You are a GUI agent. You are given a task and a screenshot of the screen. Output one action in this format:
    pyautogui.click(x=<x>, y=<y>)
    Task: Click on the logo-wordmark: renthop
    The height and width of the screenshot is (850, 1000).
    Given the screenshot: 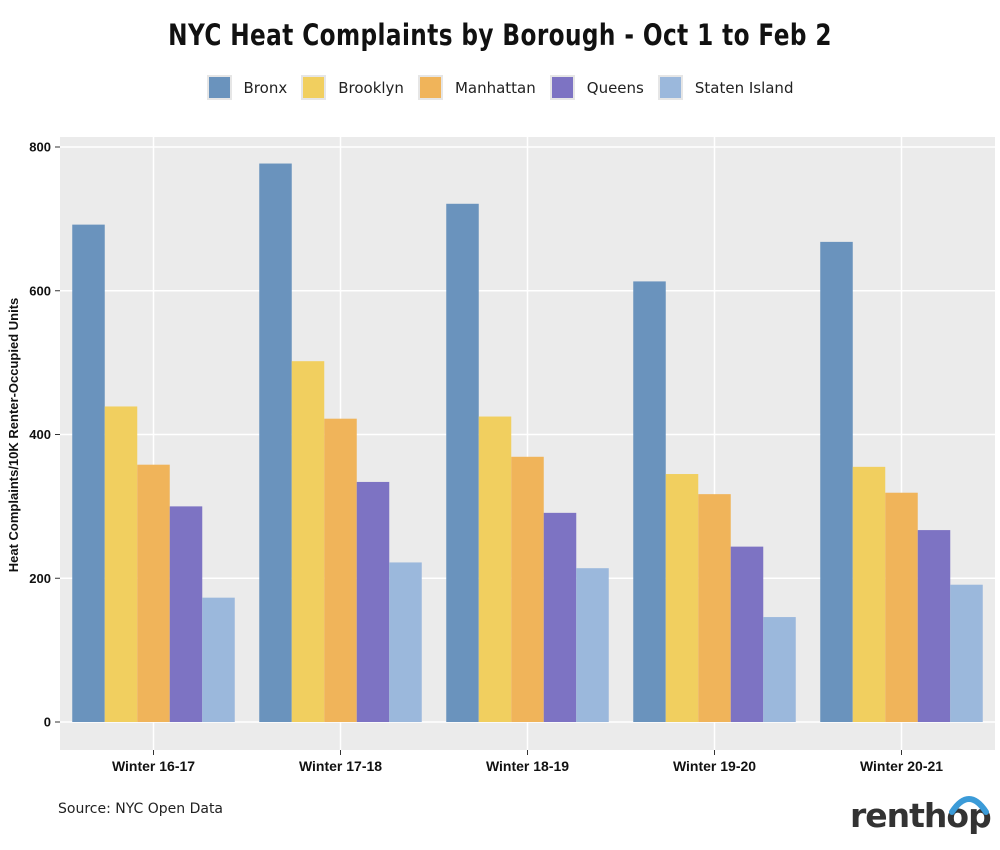 What is the action you would take?
    pyautogui.click(x=921, y=815)
    